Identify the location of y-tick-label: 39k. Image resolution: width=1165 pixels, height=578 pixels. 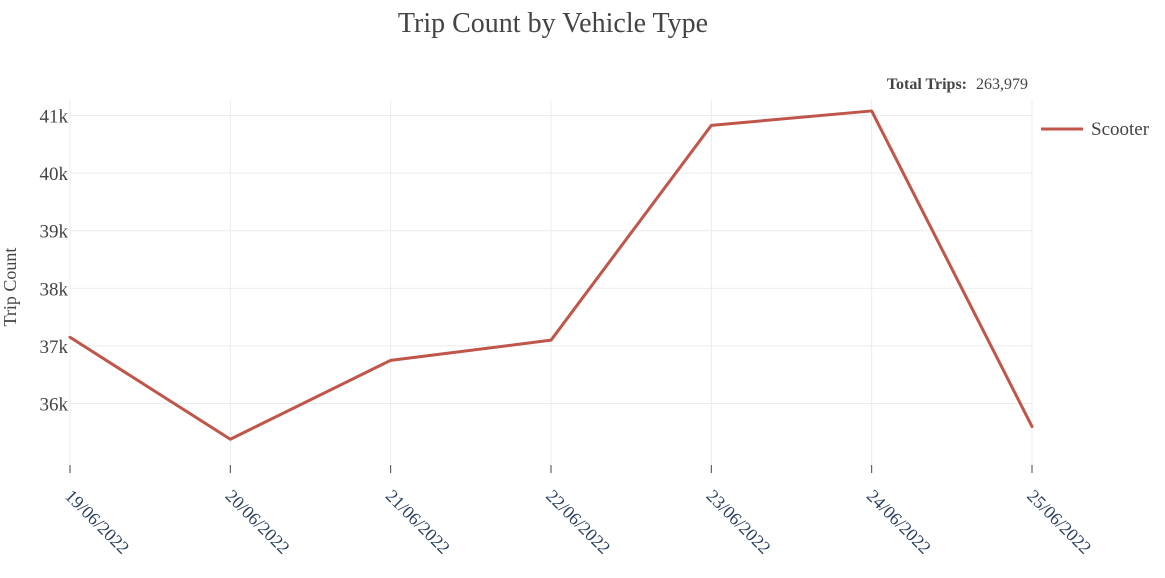
(54, 232).